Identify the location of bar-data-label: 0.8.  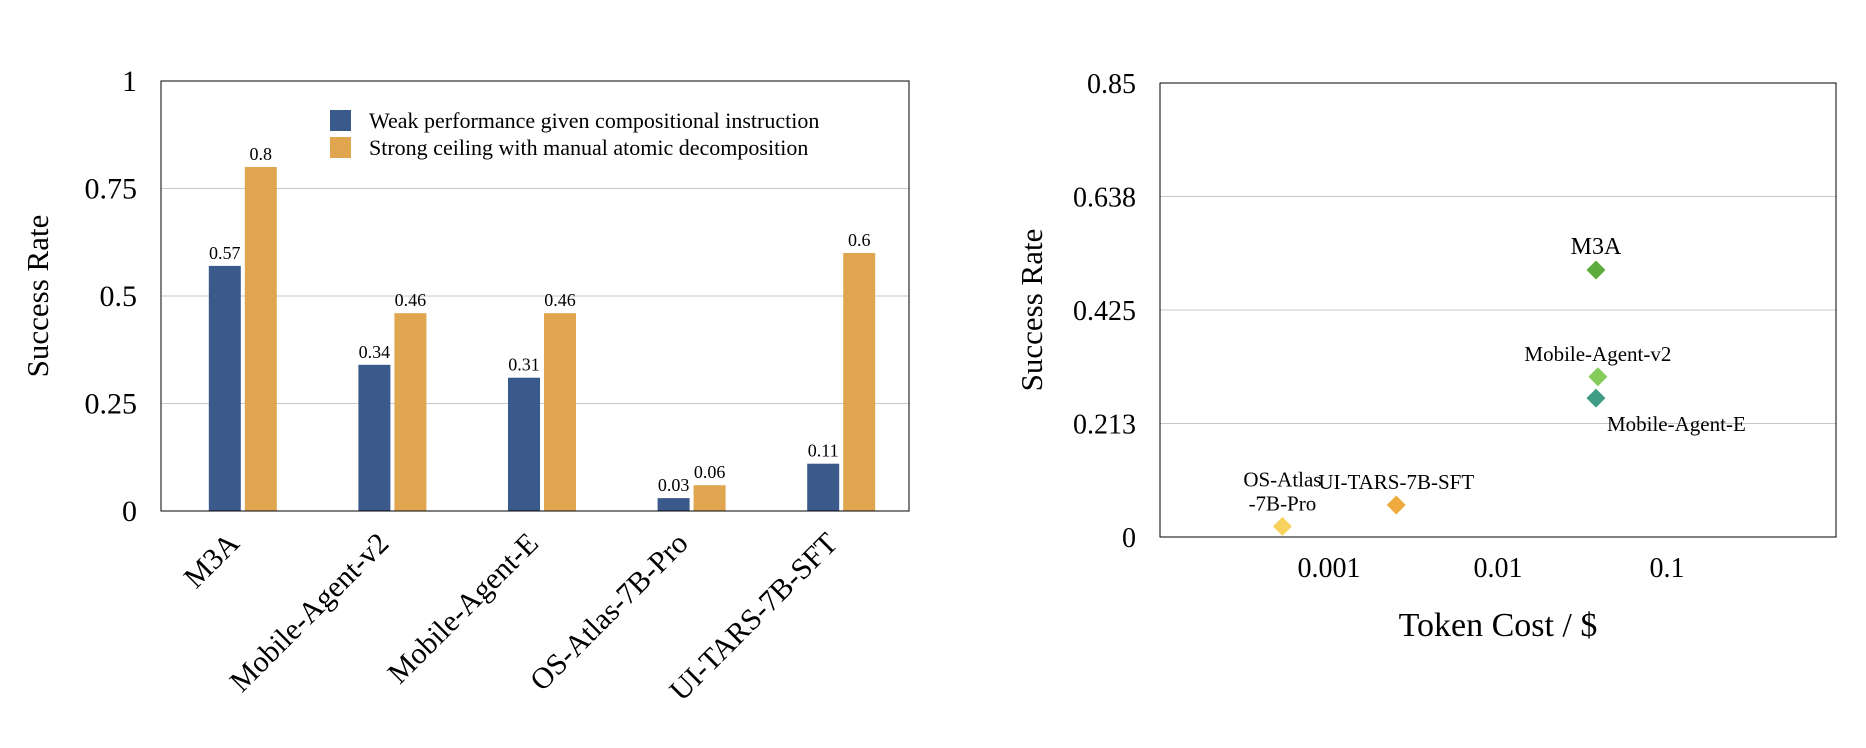
(261, 154).